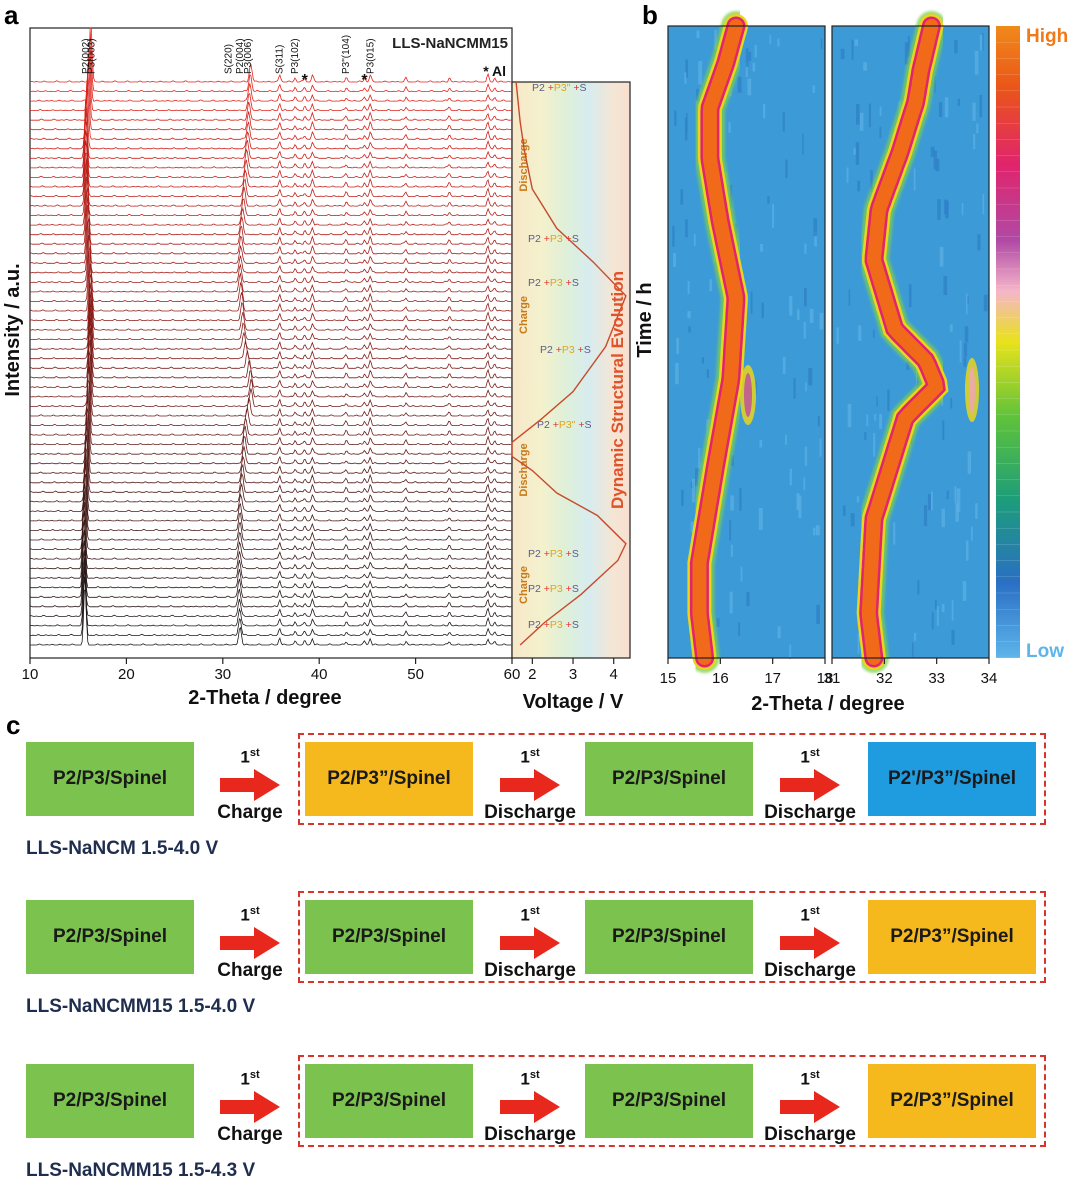  I want to click on phase-label-part: ", so click(574, 425).